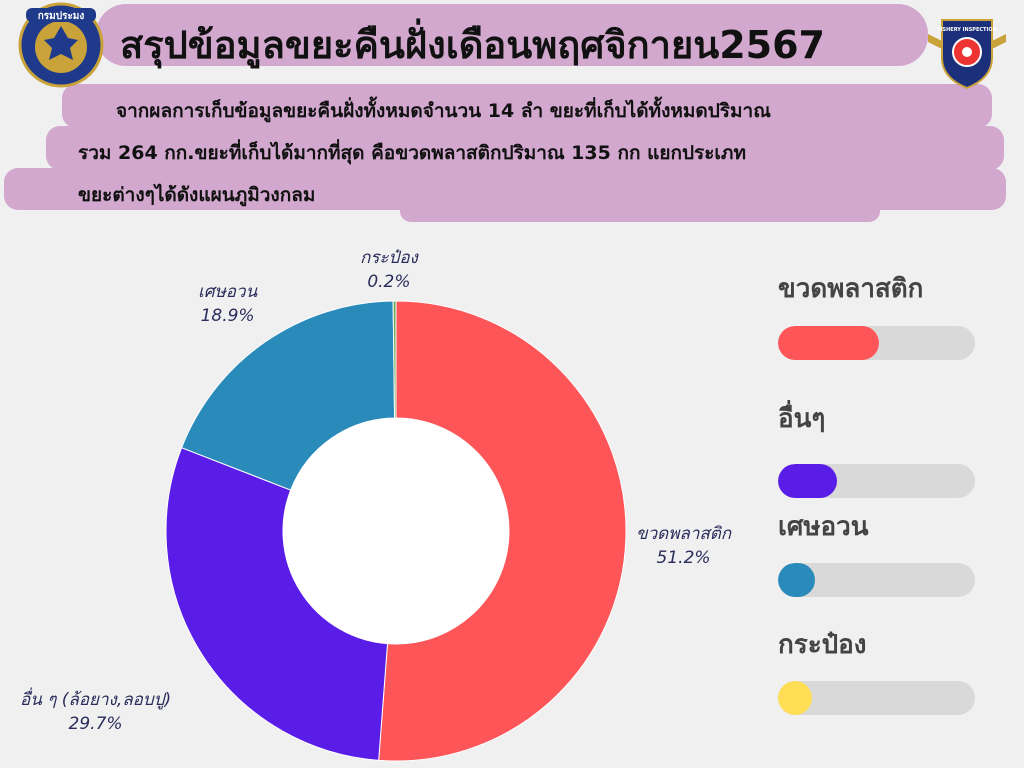 The image size is (1024, 768). Describe the element at coordinates (684, 534) in the screenshot. I see `slice-label-text: ขวดพลาสติก` at that location.